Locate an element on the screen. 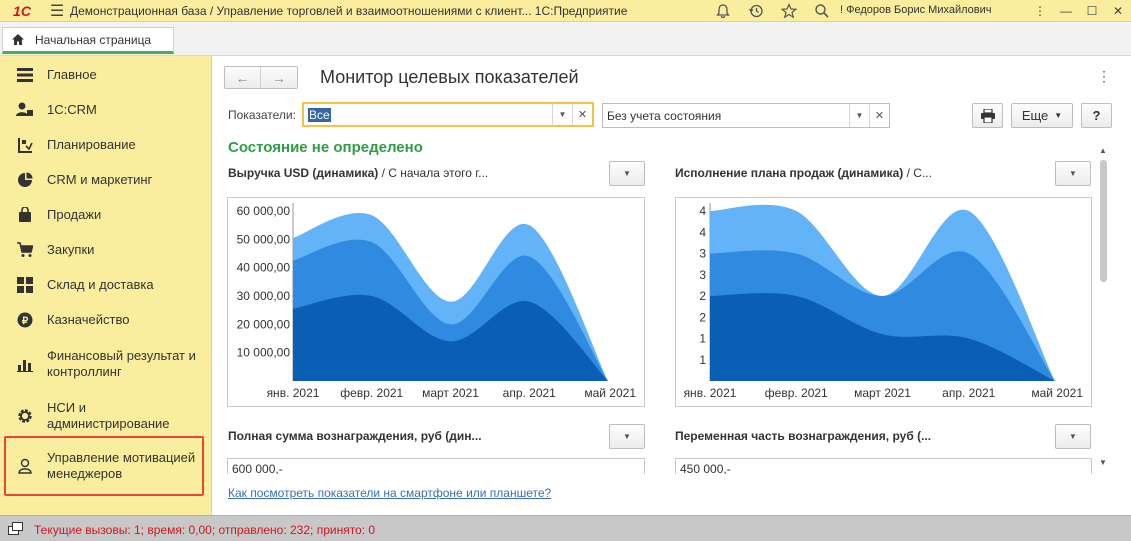 The image size is (1131, 541). scroll-up-icon: ▲ is located at coordinates (1103, 150).